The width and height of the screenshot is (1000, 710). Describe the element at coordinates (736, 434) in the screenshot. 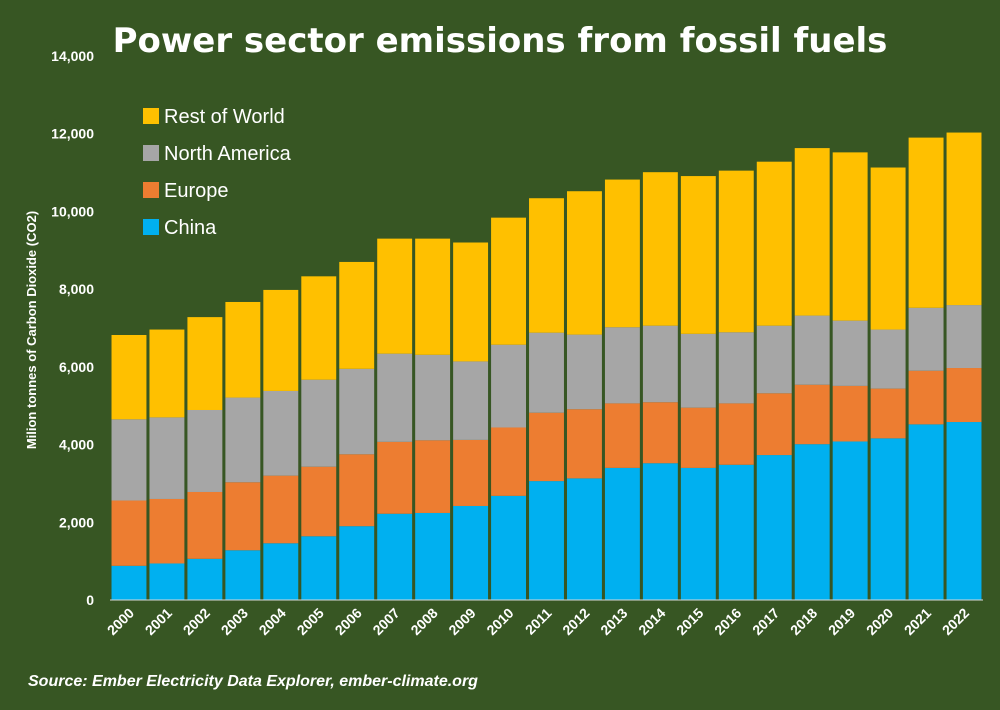

I see `bar-segment-europe-2016` at that location.